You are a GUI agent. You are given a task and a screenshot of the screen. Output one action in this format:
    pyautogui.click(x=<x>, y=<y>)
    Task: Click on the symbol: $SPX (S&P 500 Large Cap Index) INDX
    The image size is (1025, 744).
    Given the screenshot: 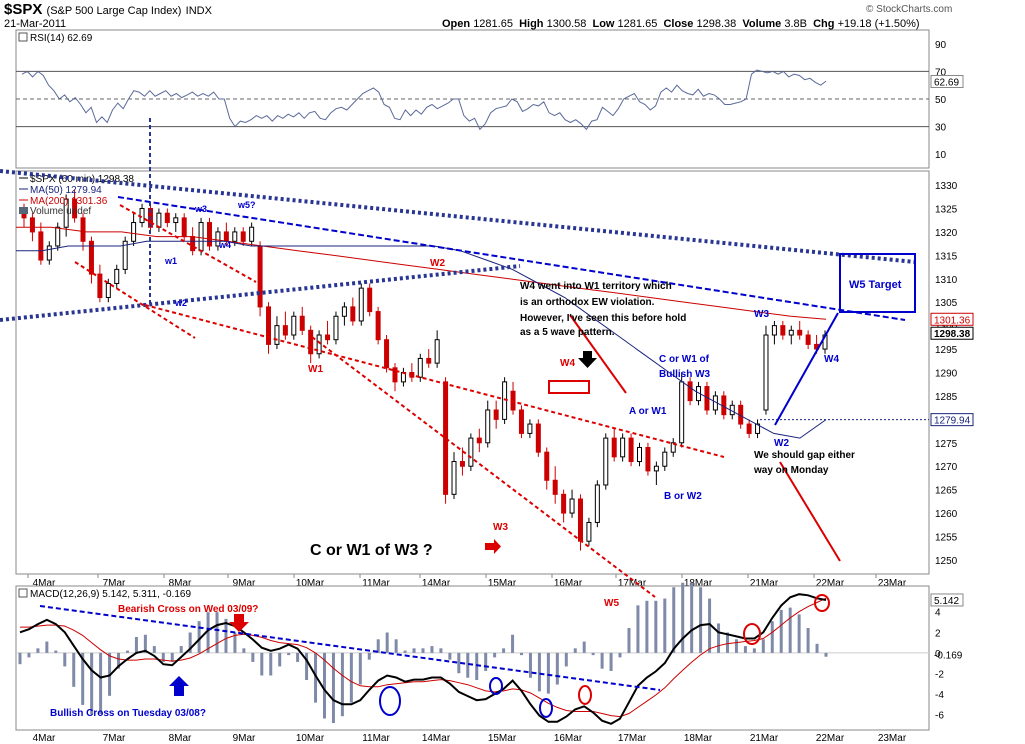 What is the action you would take?
    pyautogui.click(x=108, y=9)
    